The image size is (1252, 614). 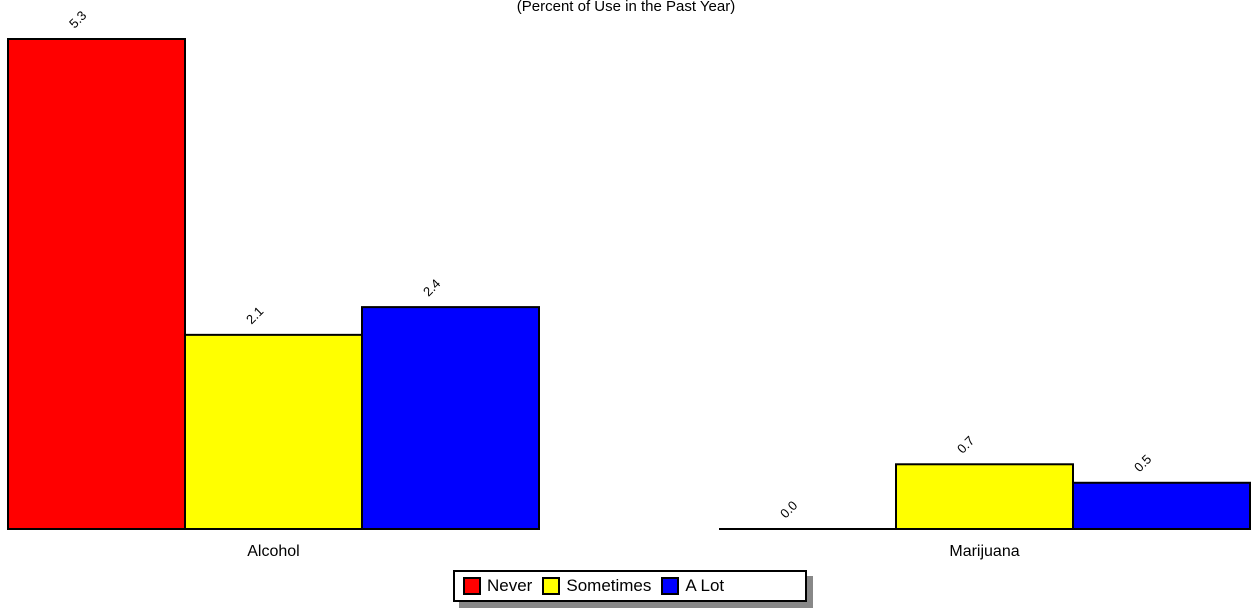 I want to click on data-label-alcohol-sometimes: 2.1, so click(x=254, y=315).